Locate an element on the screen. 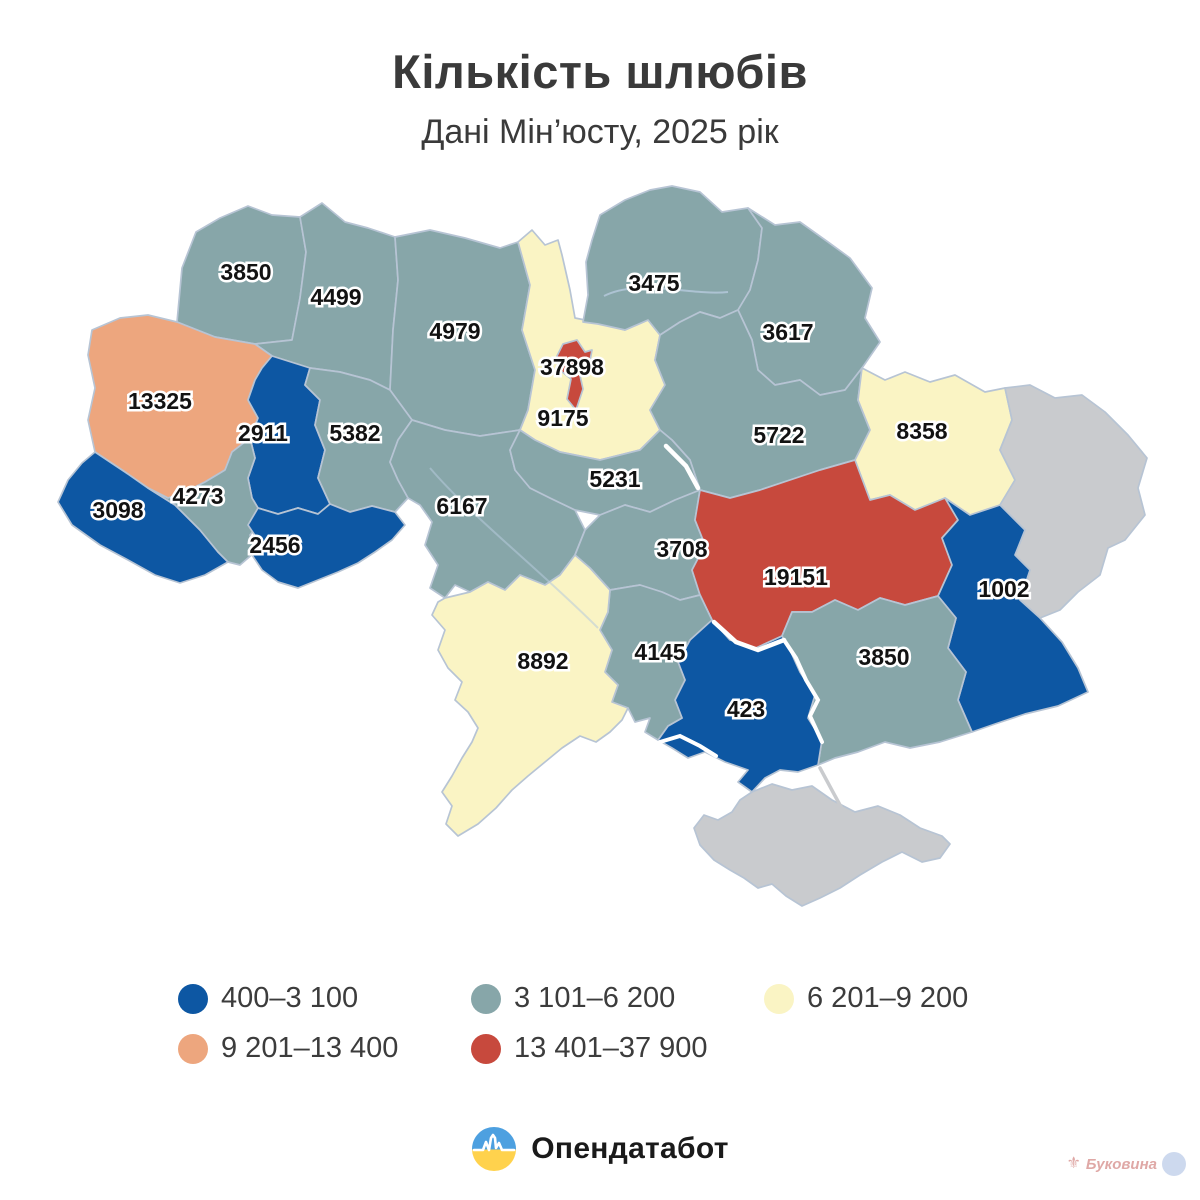 Image resolution: width=1200 pixels, height=1200 pixels. legend-label: 400–3 100 is located at coordinates (290, 998).